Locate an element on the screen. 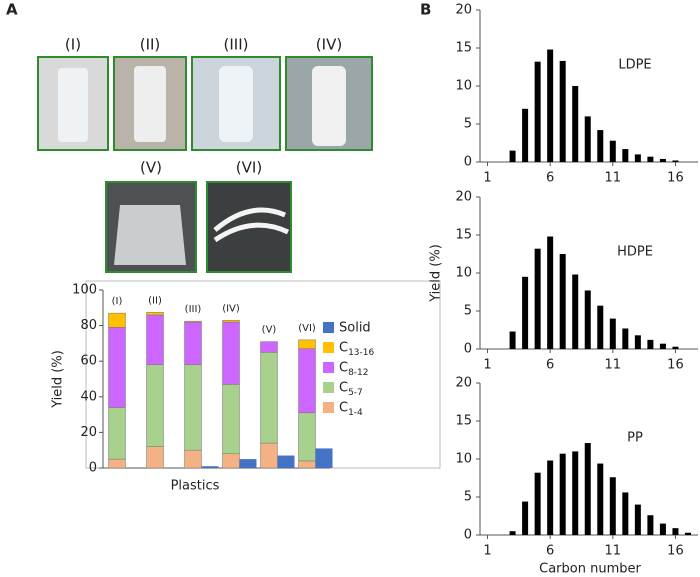 Image resolution: width=700 pixels, height=577 pixels. category-label: (IV) is located at coordinates (231, 308).